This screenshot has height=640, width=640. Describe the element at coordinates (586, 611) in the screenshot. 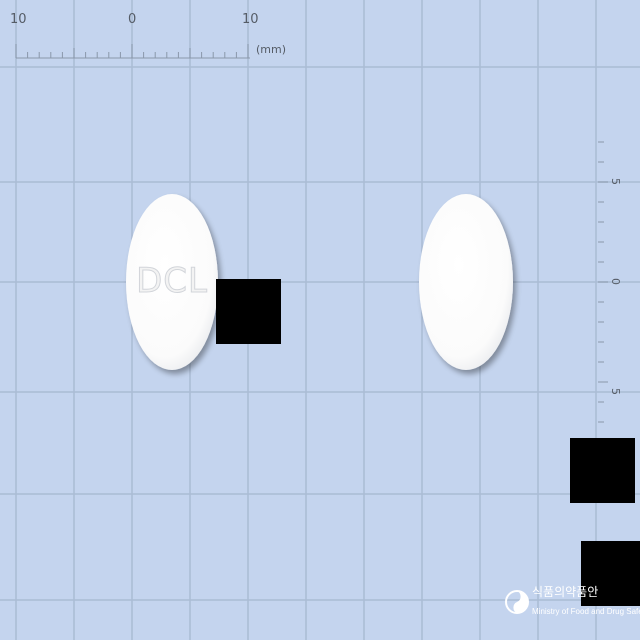

I see `watermark-english-text: Ministry of Food and Drug Safety` at that location.